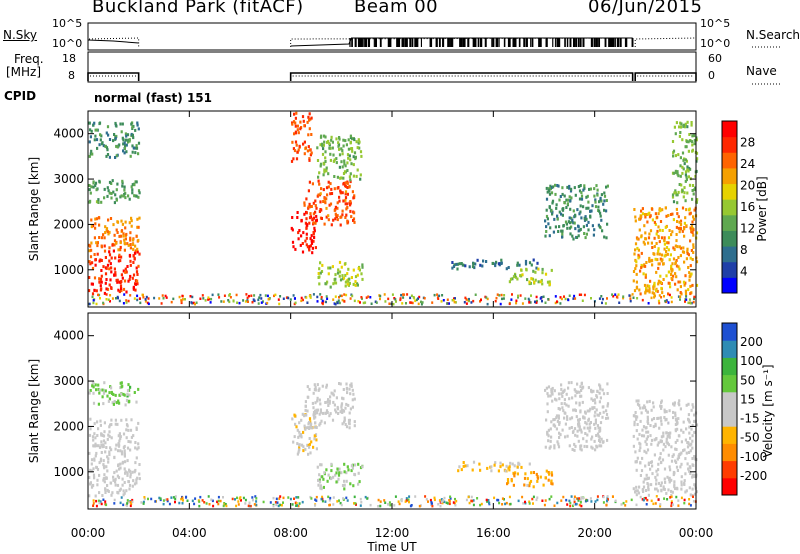 The width and height of the screenshot is (800, 554). What do you see at coordinates (729, 409) in the screenshot?
I see `colorbar-frame` at bounding box center [729, 409].